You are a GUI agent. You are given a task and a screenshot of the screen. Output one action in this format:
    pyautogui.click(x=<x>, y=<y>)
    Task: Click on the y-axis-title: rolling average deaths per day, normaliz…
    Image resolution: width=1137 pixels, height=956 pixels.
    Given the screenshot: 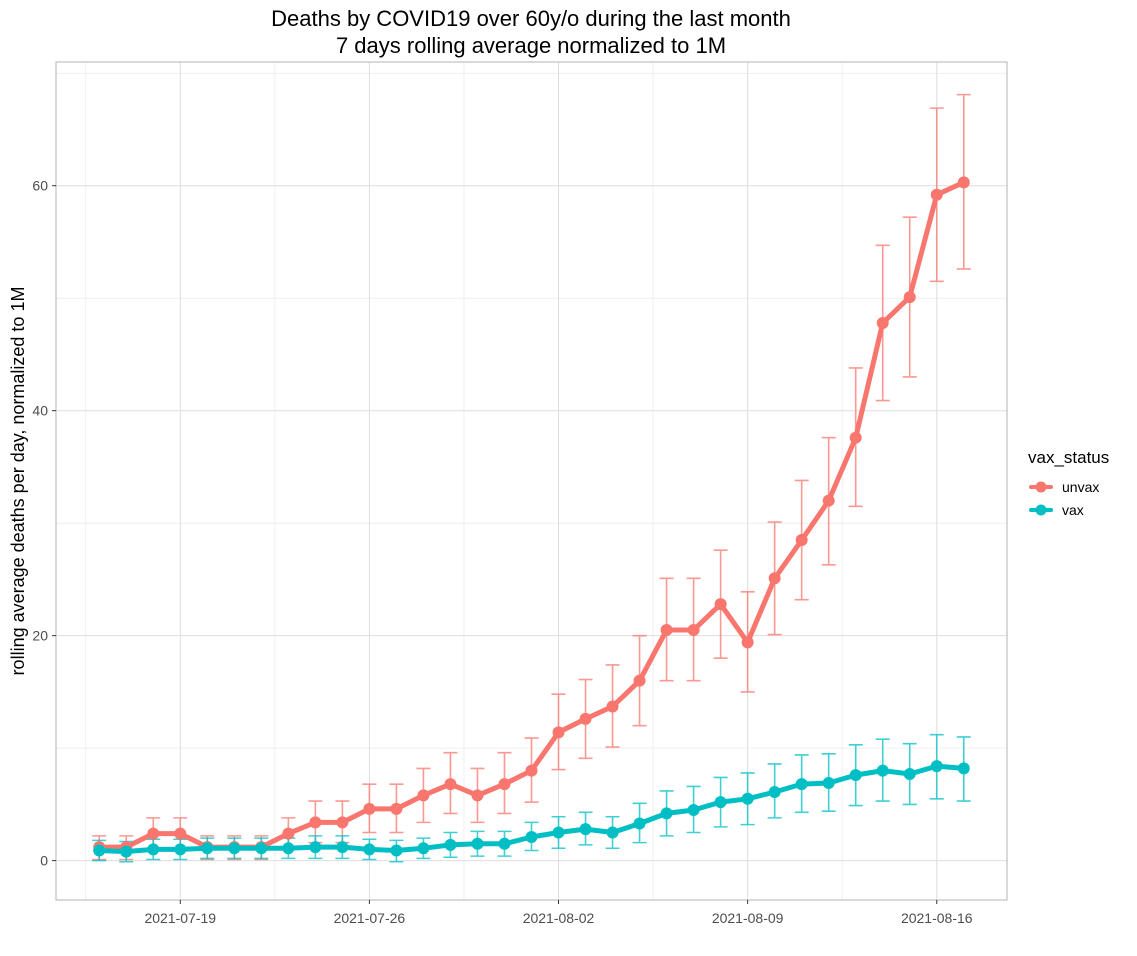 What is the action you would take?
    pyautogui.click(x=18, y=481)
    